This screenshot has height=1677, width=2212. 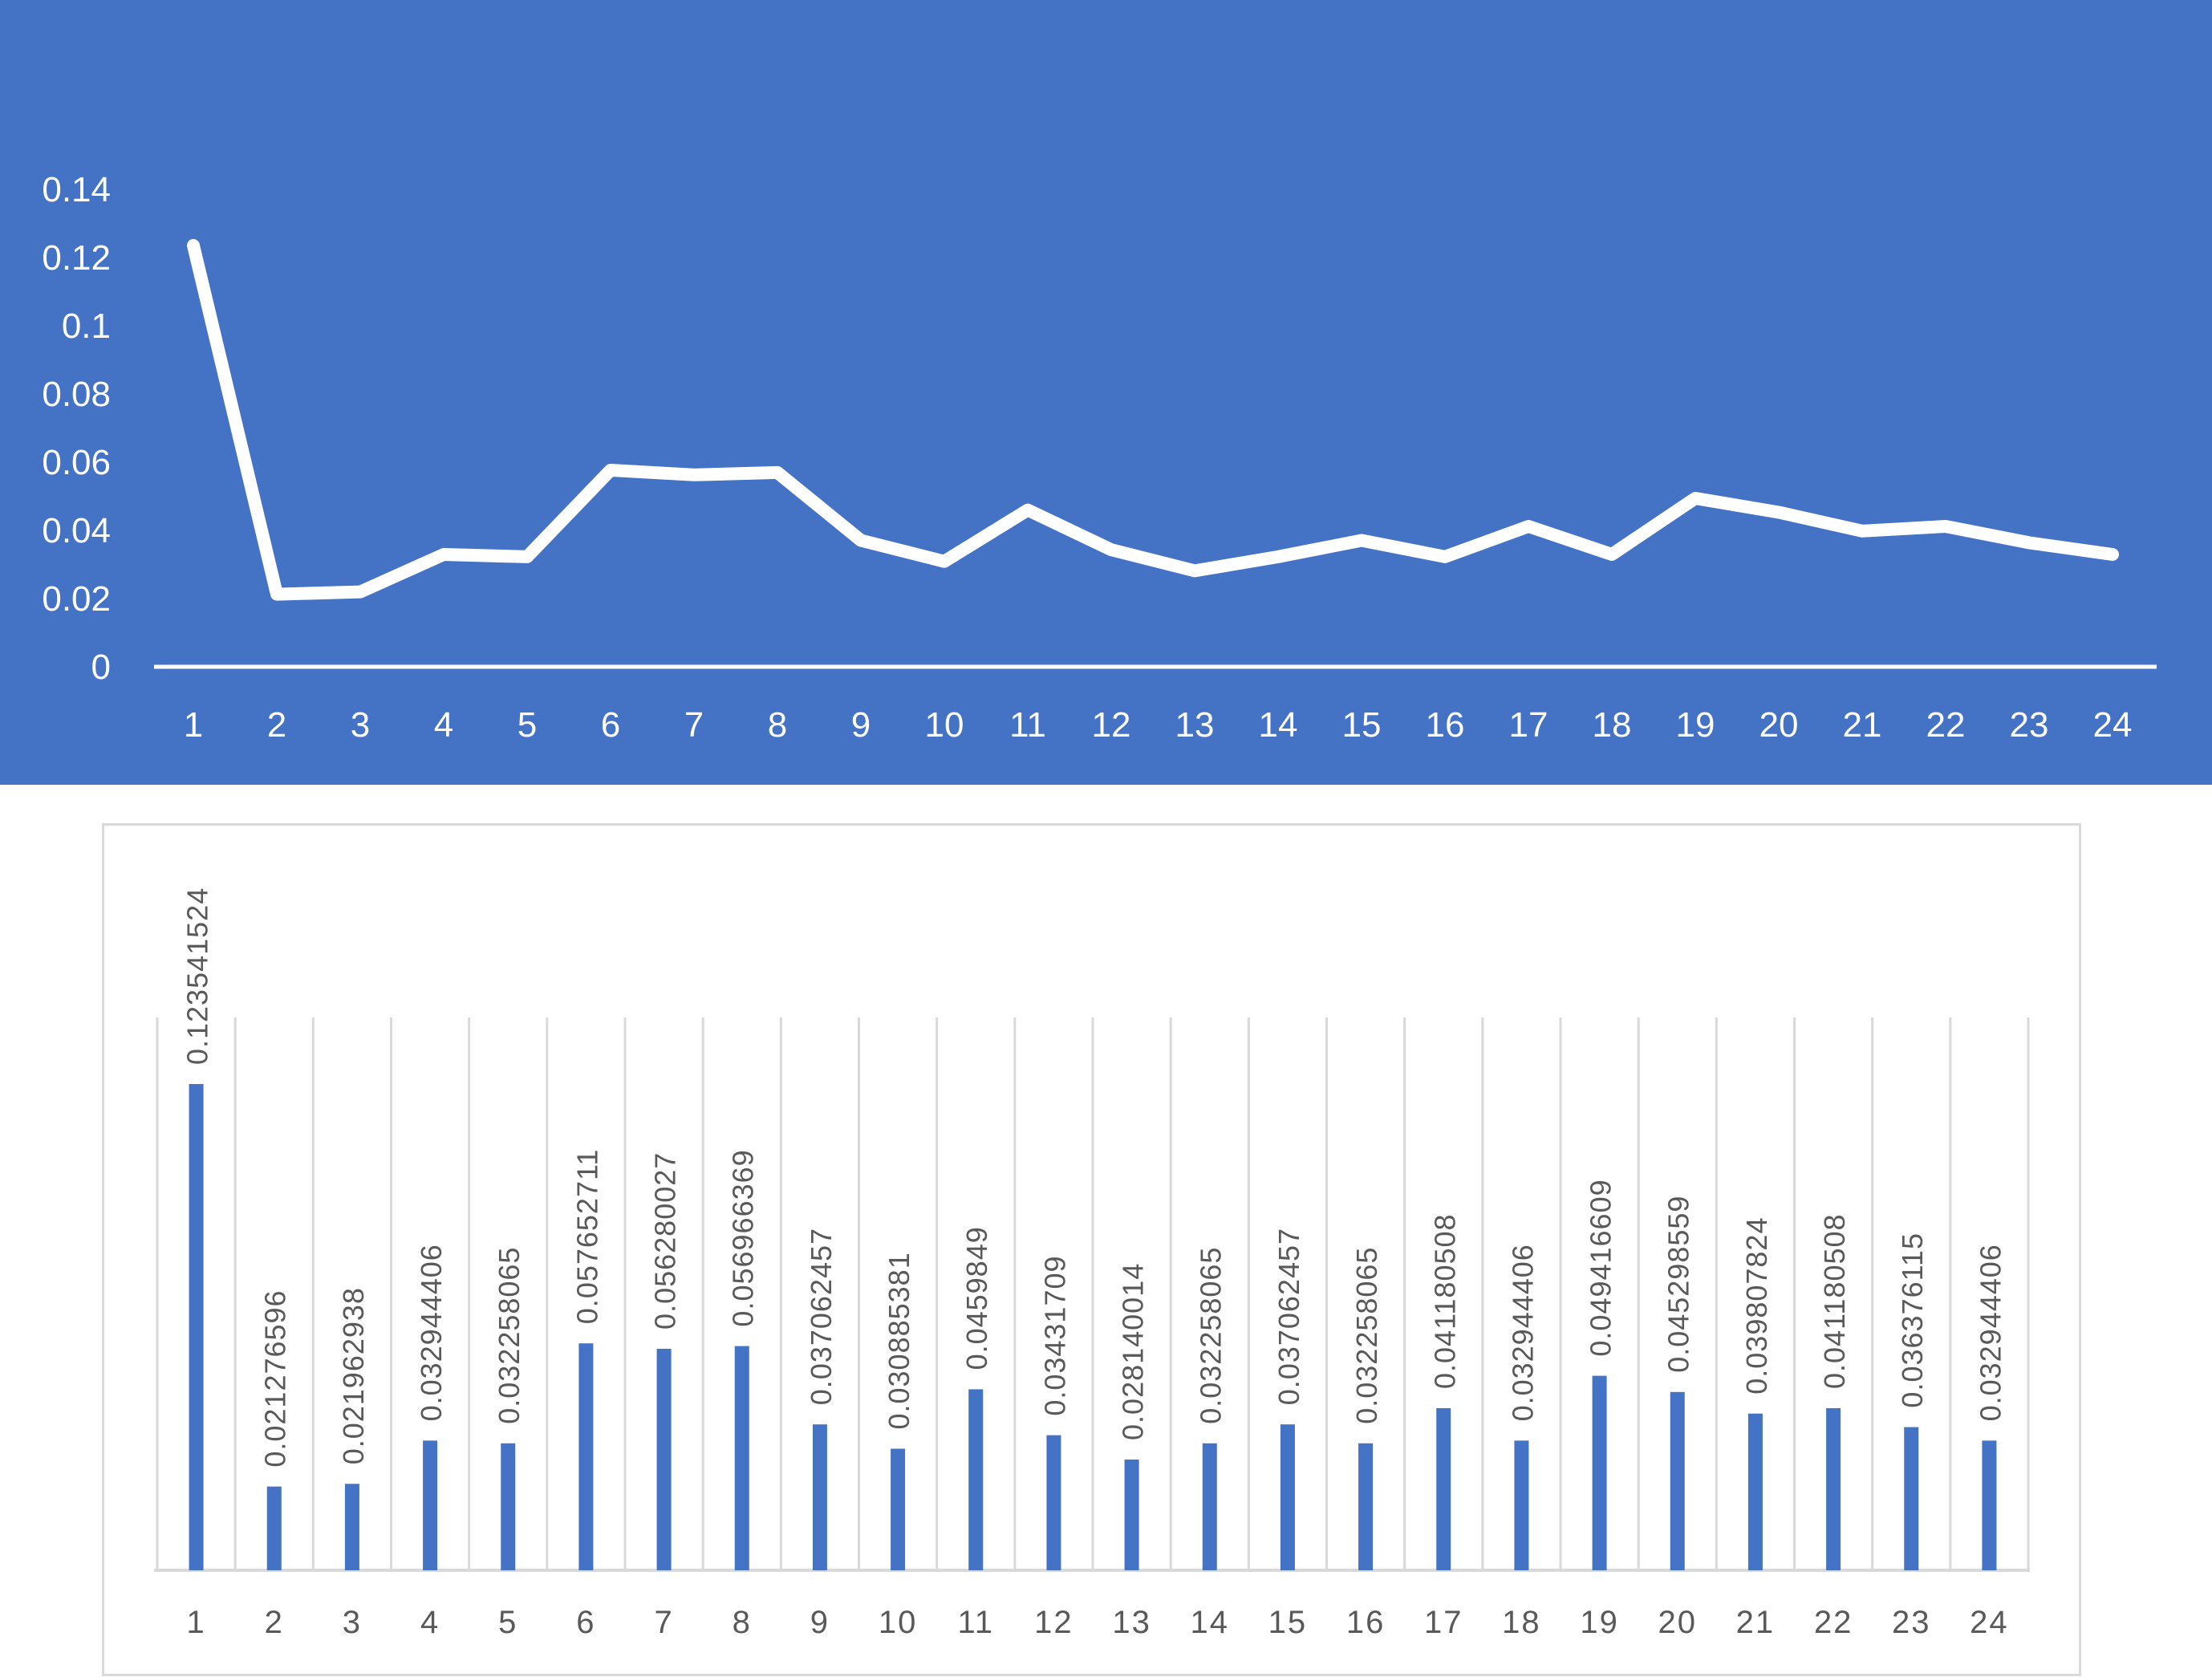 I want to click on y-tick-label: 0.1, so click(x=86, y=326).